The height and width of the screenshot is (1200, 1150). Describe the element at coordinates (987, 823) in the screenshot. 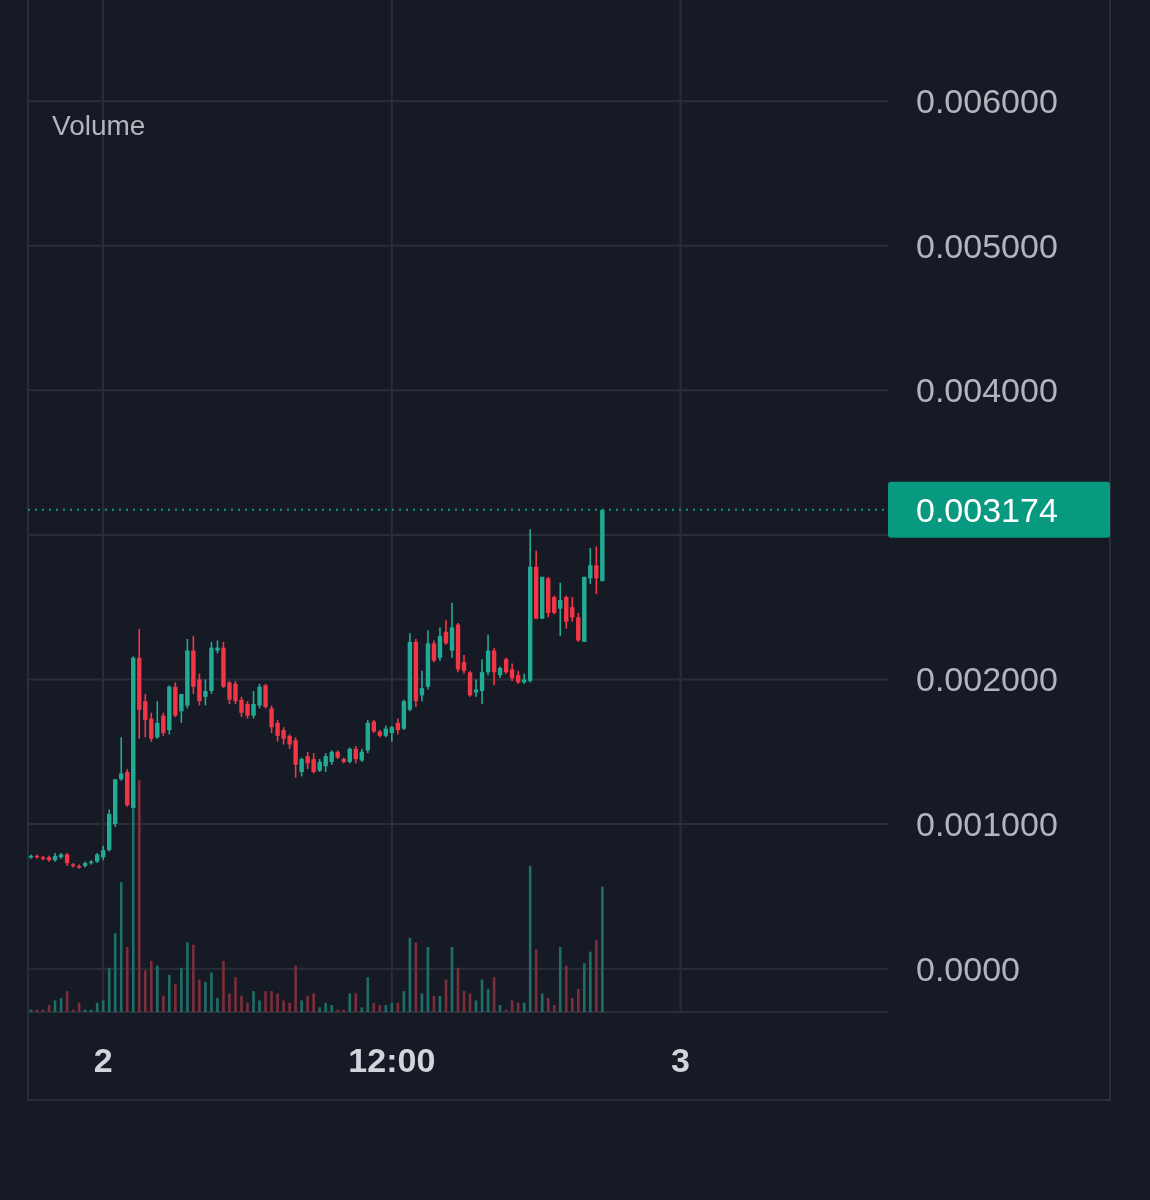

I see `y-tick-label: 0.001000` at that location.